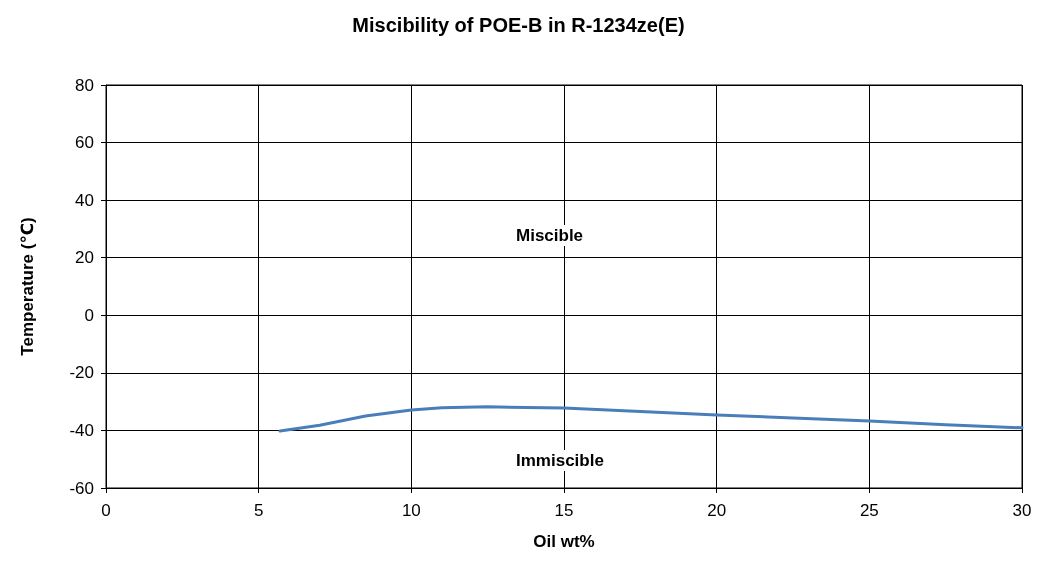 This screenshot has width=1037, height=576. Describe the element at coordinates (84, 200) in the screenshot. I see `y-tick-label: 40` at that location.